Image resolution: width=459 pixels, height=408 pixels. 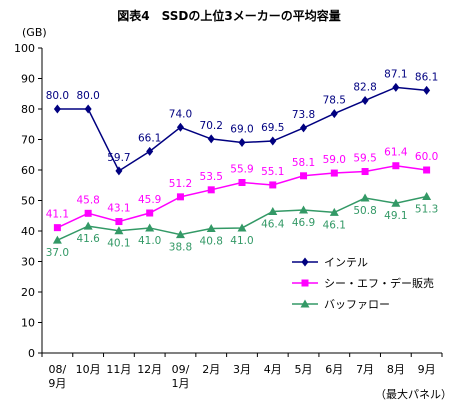 What do you see at coordinates (28, 109) in the screenshot?
I see `y-tick-label: 80` at bounding box center [28, 109].